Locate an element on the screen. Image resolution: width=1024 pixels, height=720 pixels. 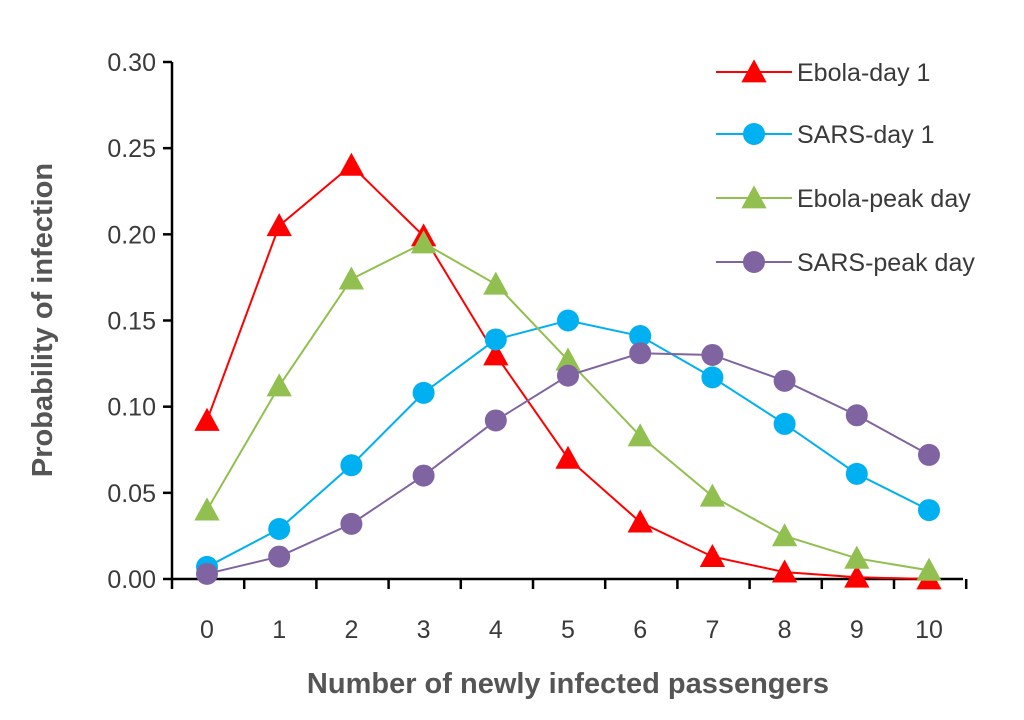
legend-item: SARS-peak day is located at coordinates (845, 263).